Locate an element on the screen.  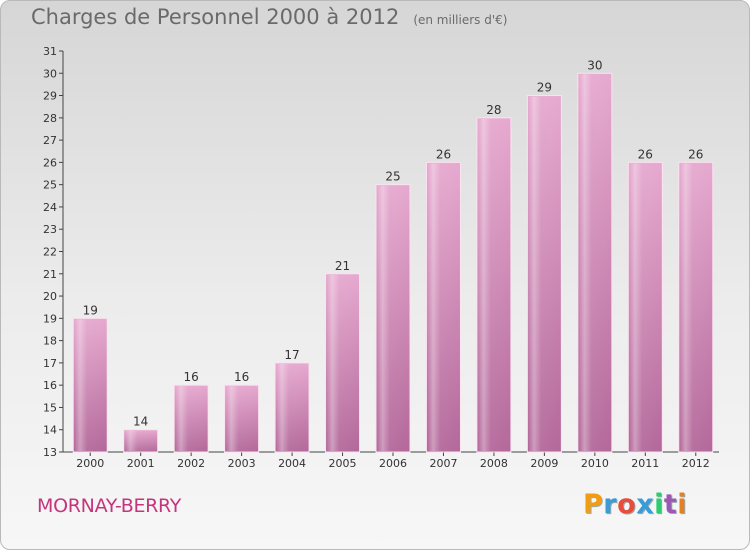
x-tick-label-2005: 2005 is located at coordinates (343, 463).